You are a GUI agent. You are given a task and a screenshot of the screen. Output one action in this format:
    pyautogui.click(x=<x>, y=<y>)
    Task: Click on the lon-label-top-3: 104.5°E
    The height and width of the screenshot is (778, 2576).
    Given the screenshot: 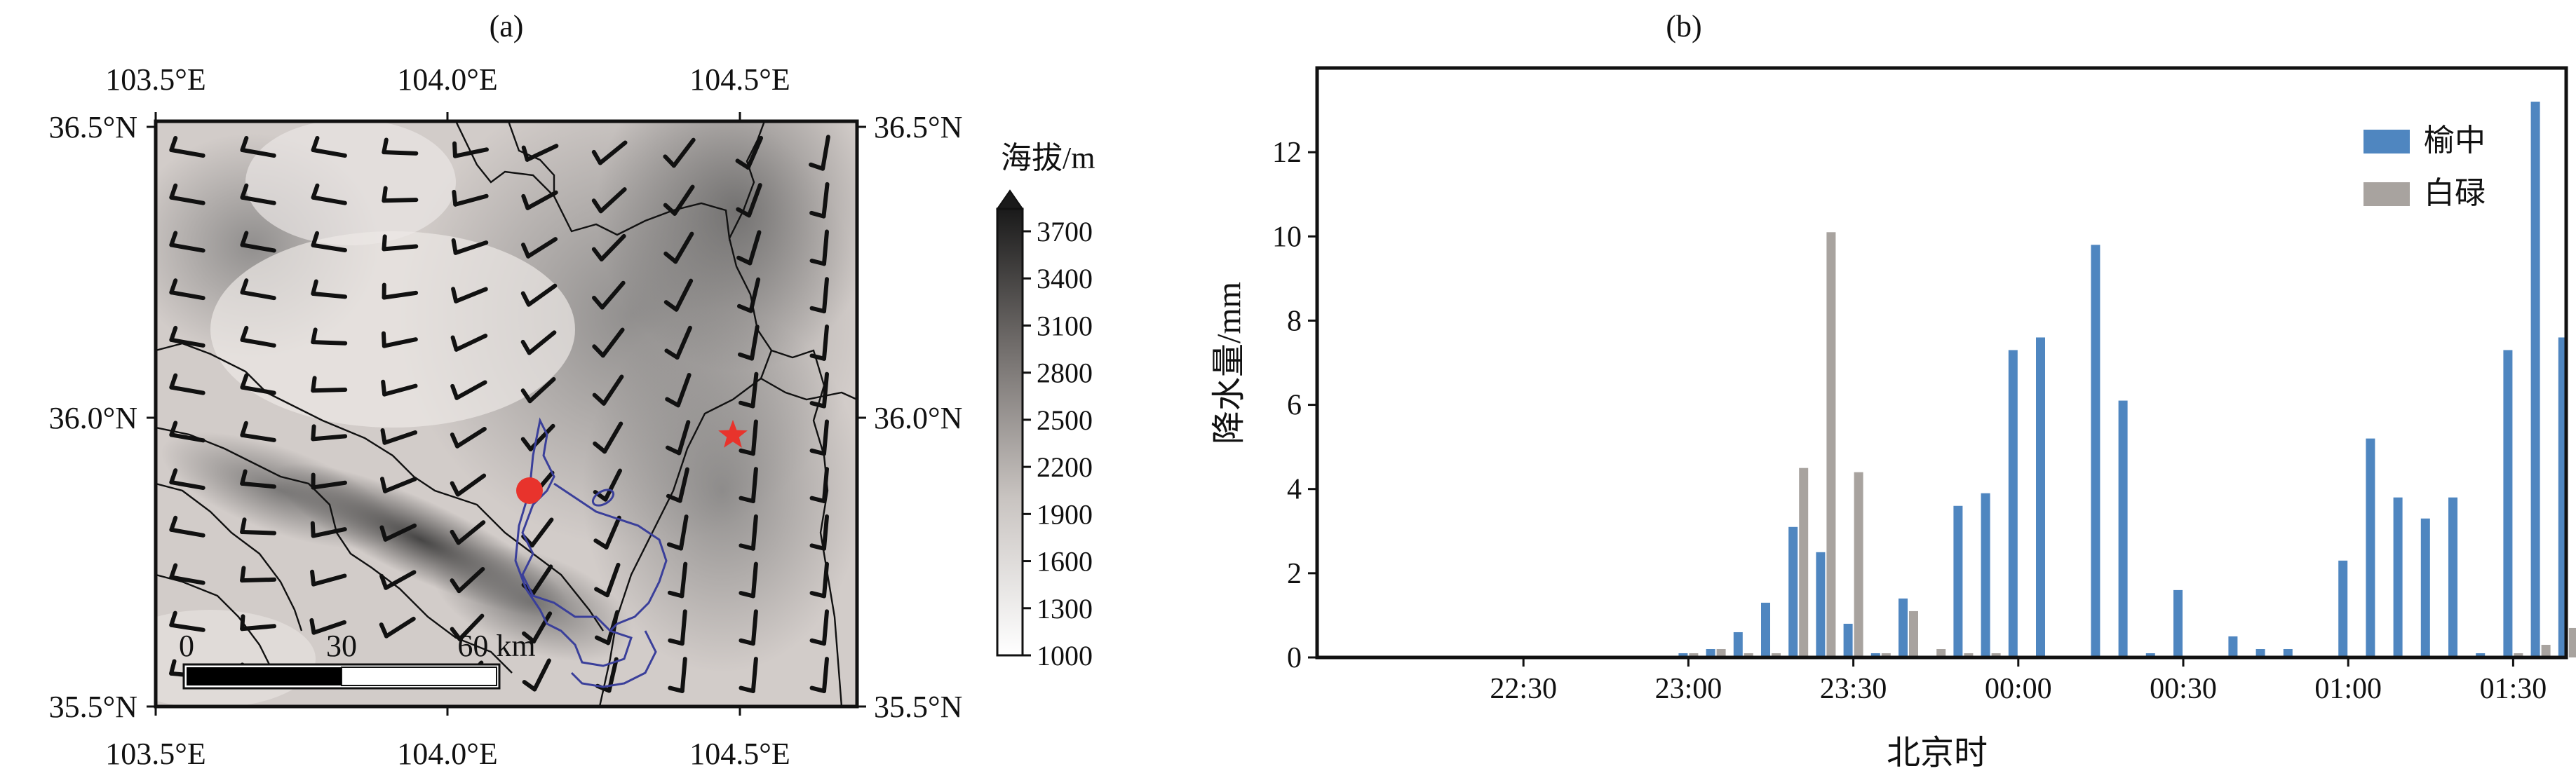 What is the action you would take?
    pyautogui.click(x=739, y=79)
    